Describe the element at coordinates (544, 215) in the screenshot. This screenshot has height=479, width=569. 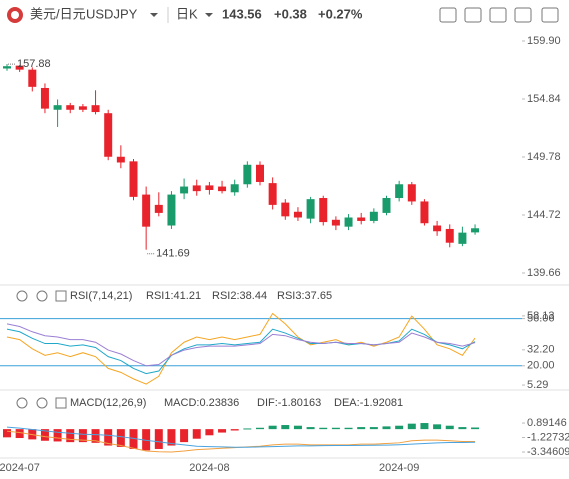
I see `y-tick-label: 144.72` at that location.